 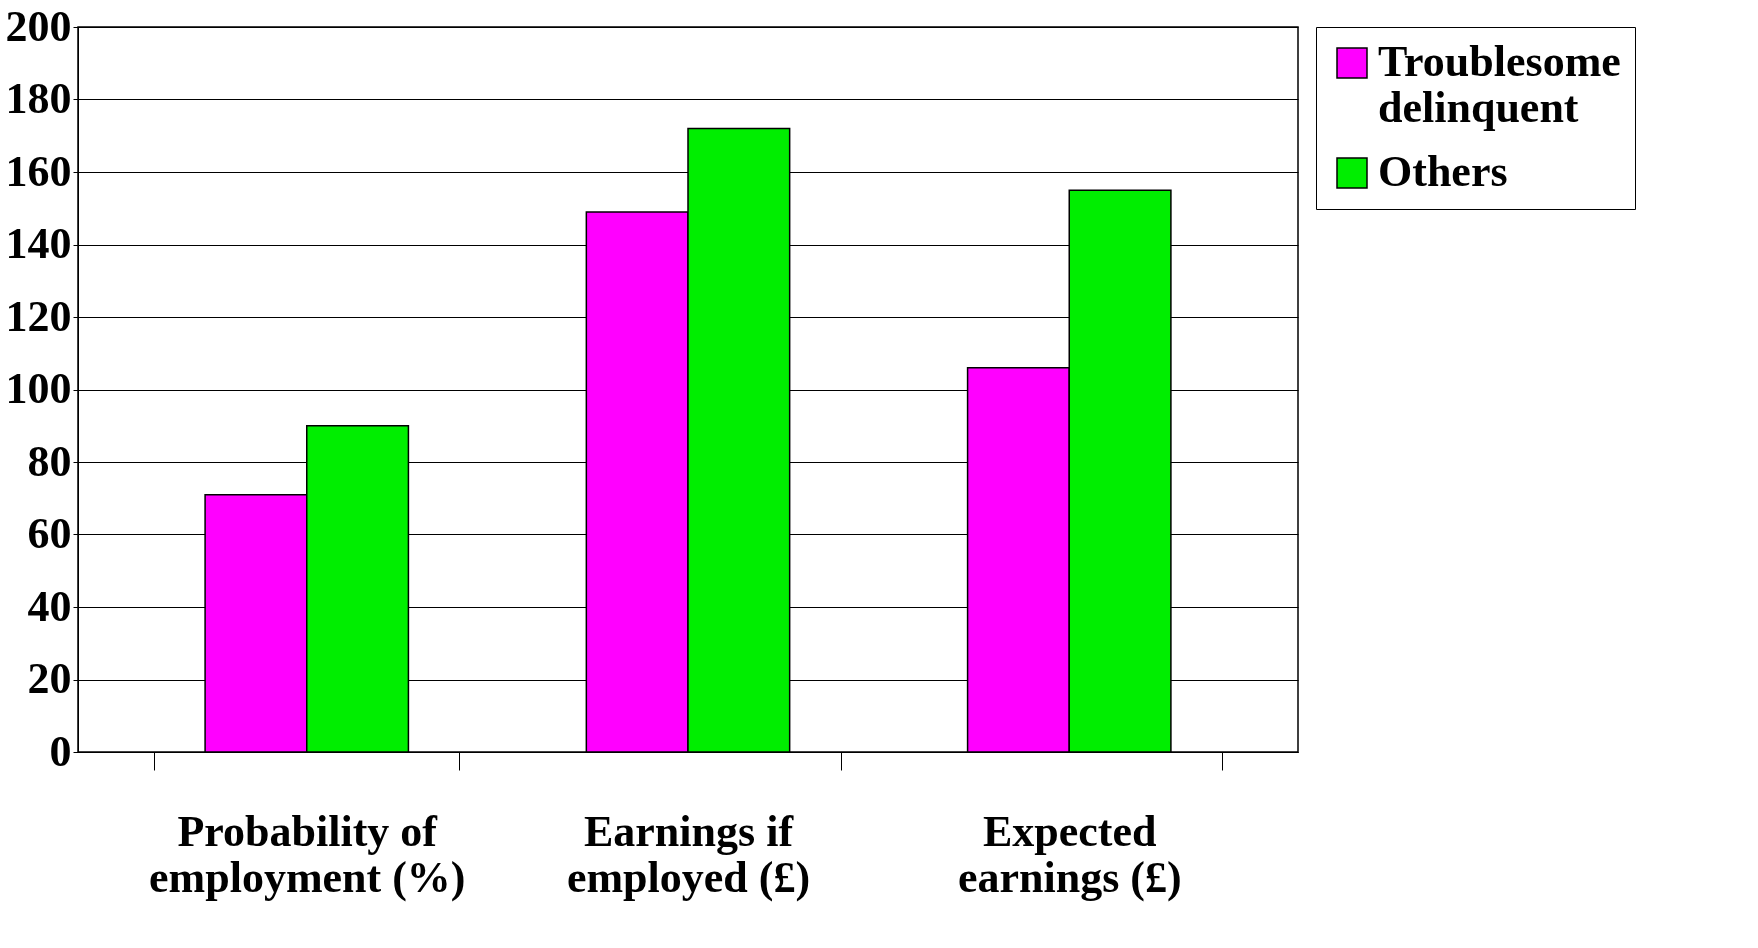 I want to click on y-tick-label: 140, so click(x=38, y=243).